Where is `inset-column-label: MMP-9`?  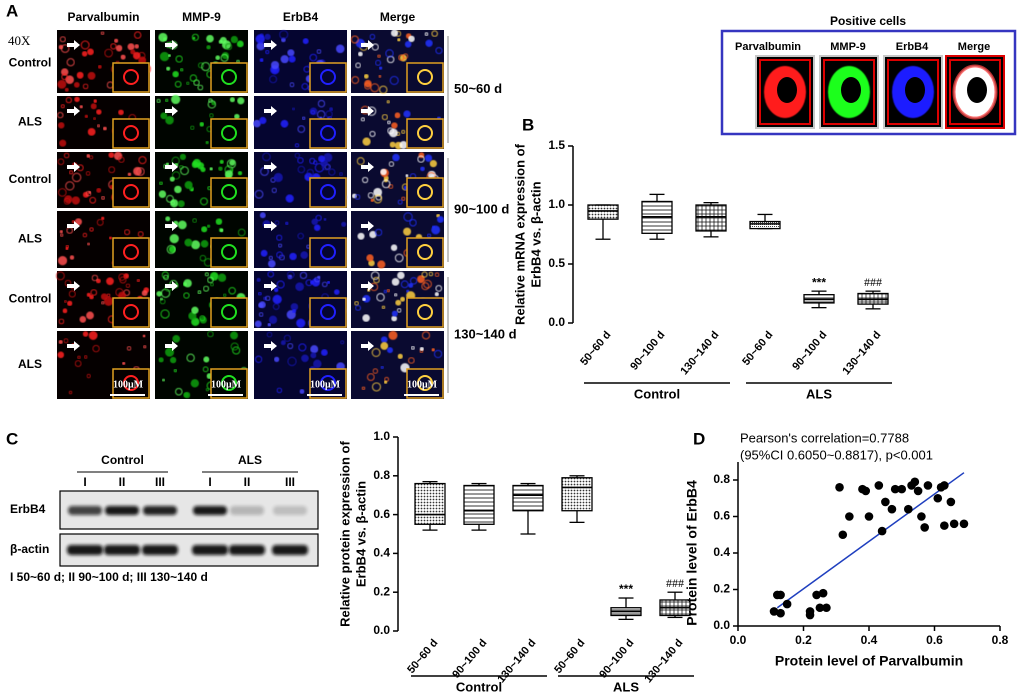
inset-column-label: MMP-9 is located at coordinates (847, 47).